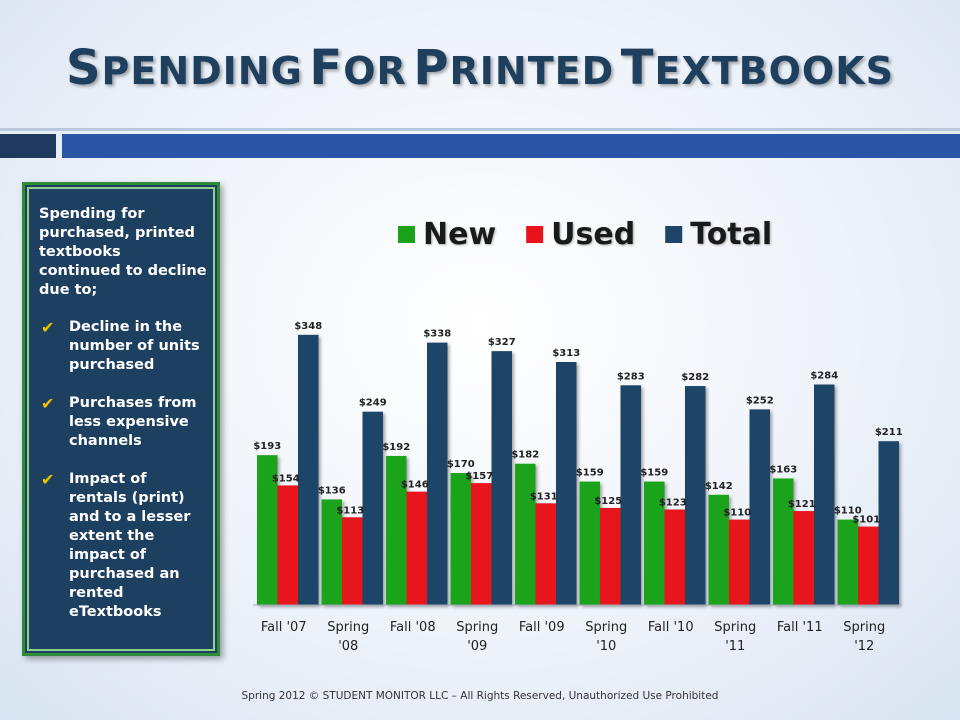 Image resolution: width=960 pixels, height=720 pixels. I want to click on data-label: $123, so click(673, 503).